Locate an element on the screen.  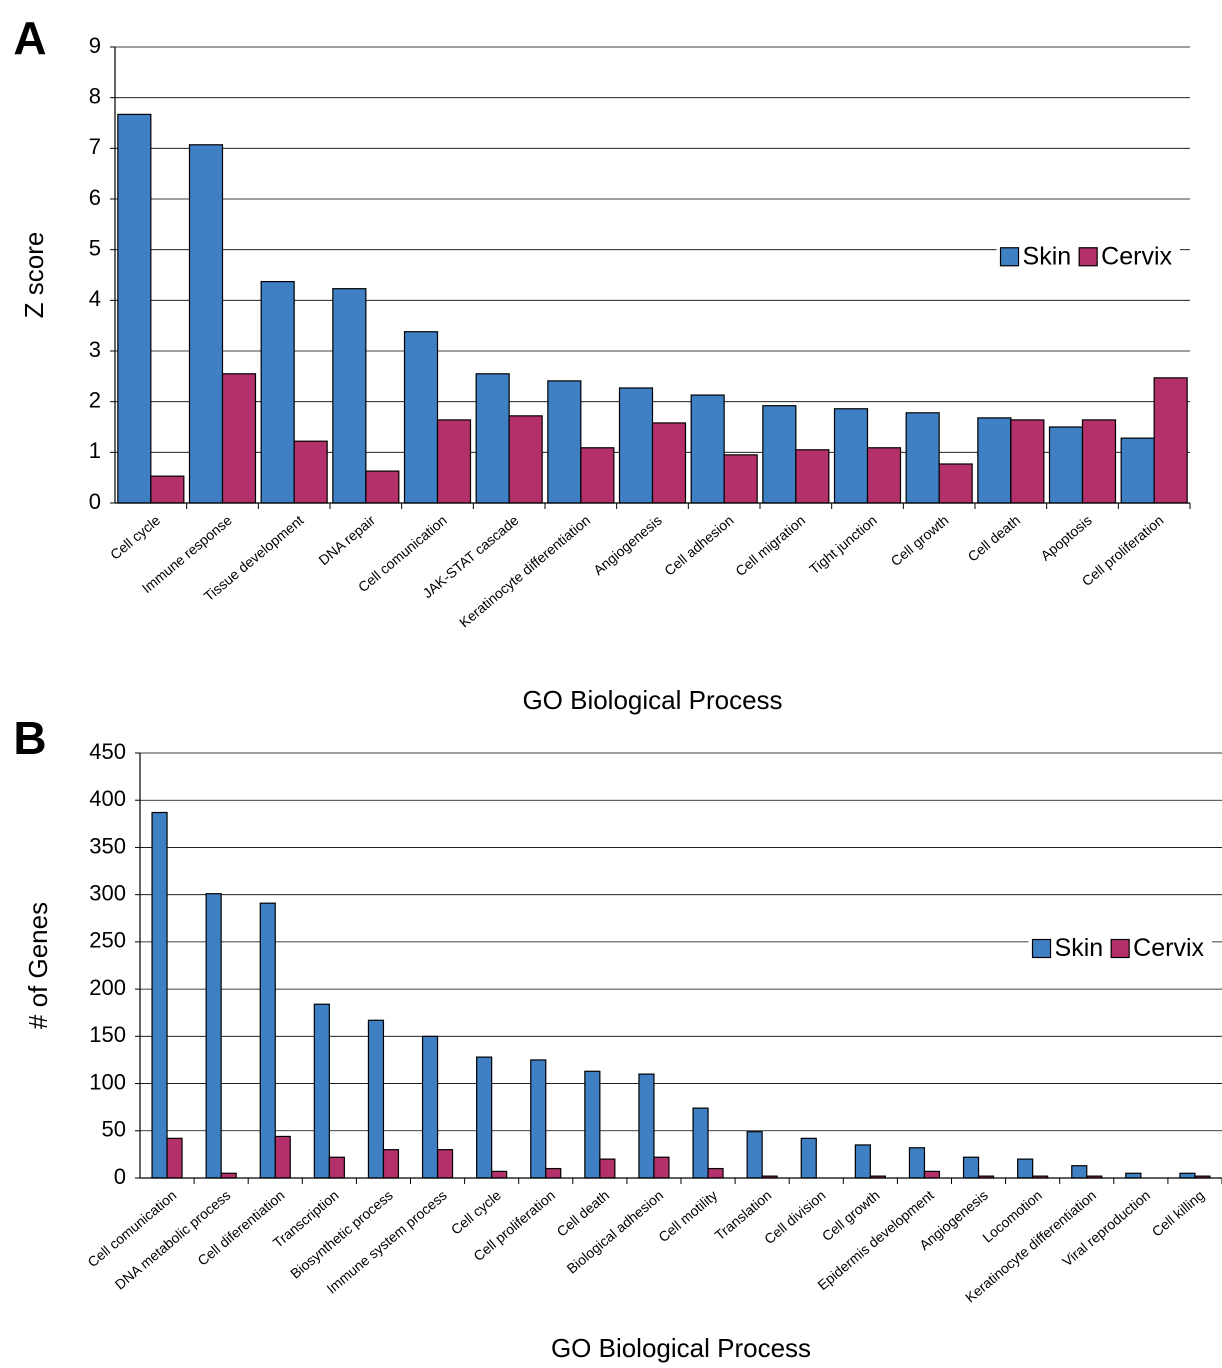
x-tick-label: Tight junction is located at coordinates (843, 544).